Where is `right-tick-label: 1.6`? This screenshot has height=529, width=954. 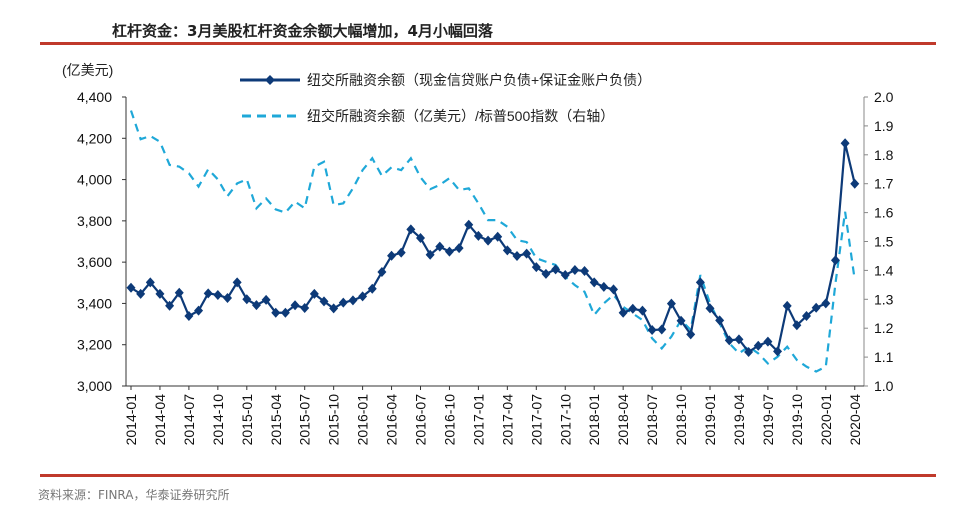 right-tick-label: 1.6 is located at coordinates (884, 213).